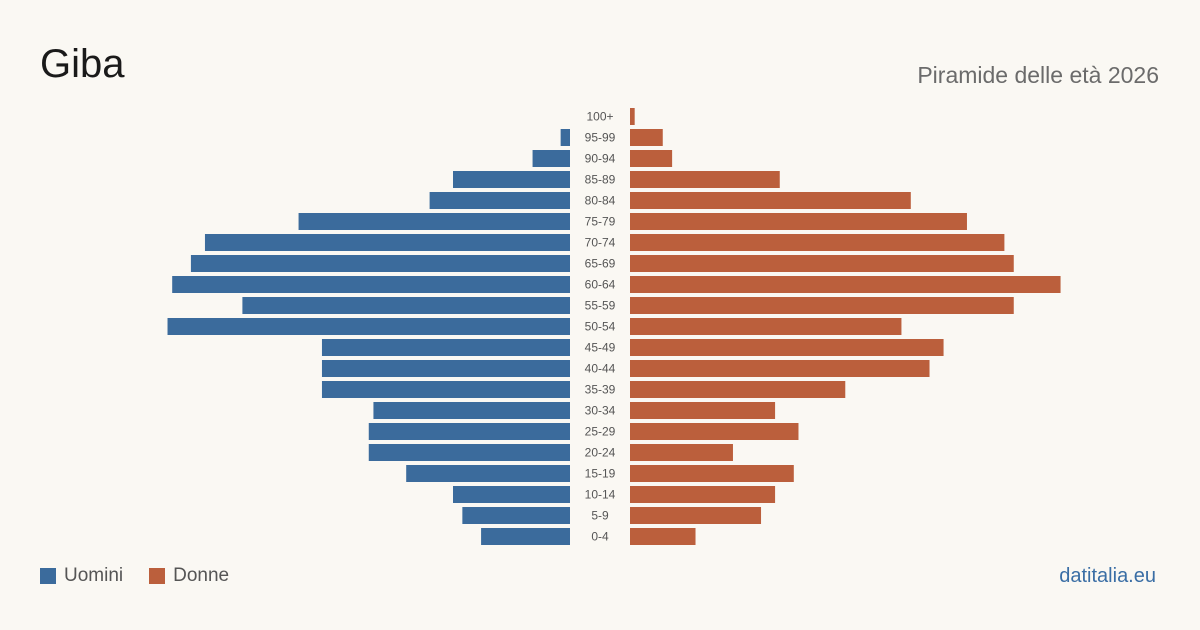  What do you see at coordinates (1107, 576) in the screenshot?
I see `source-link: datitalia.eu` at bounding box center [1107, 576].